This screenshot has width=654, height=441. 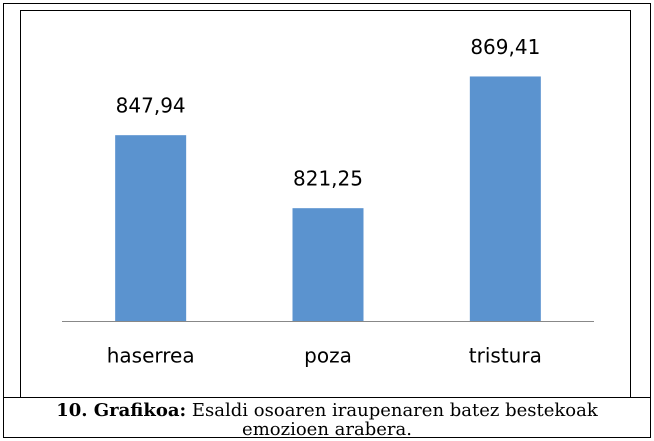 What do you see at coordinates (505, 47) in the screenshot?
I see `data-label: 869,41` at bounding box center [505, 47].